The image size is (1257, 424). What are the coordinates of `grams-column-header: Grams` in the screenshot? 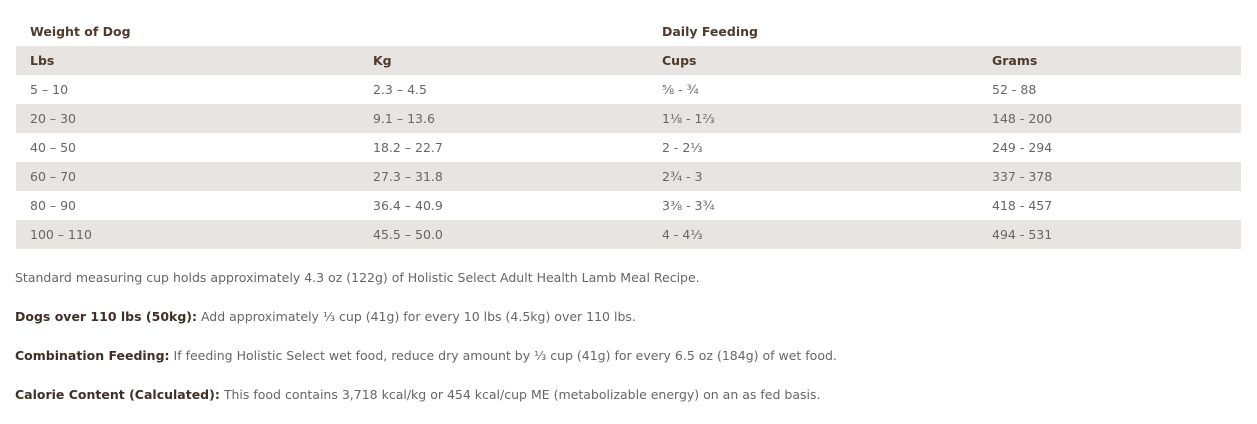 It's located at (1015, 60).